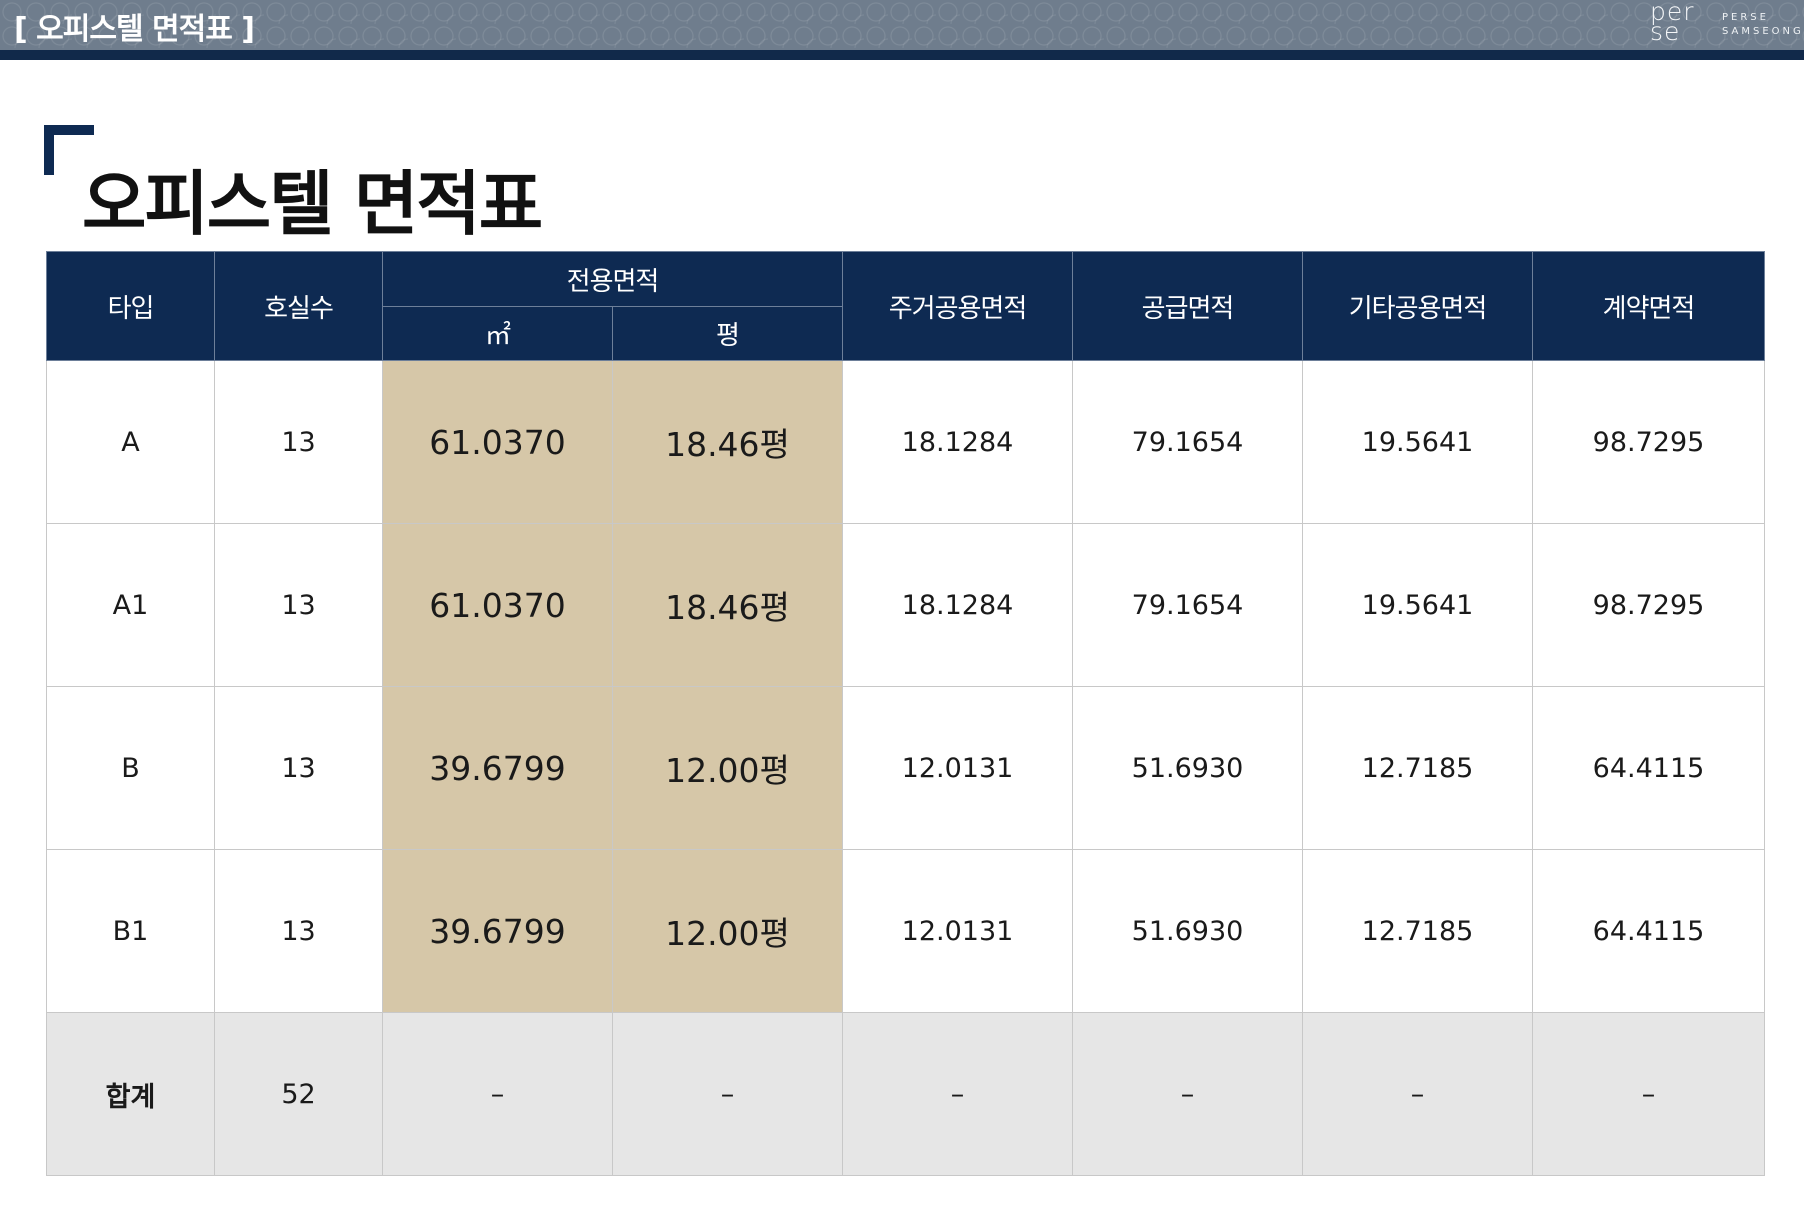 The width and height of the screenshot is (1804, 1205). I want to click on cell-type: B, so click(130, 768).